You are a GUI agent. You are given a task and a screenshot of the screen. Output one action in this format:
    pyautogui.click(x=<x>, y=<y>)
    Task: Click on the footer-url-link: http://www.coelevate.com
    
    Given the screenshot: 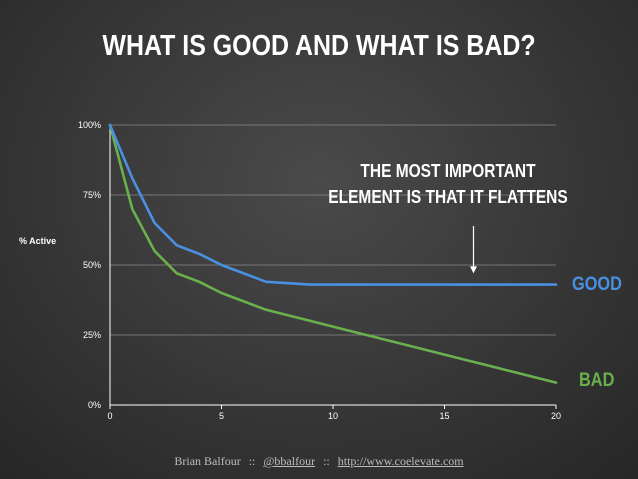 What is the action you would take?
    pyautogui.click(x=400, y=461)
    